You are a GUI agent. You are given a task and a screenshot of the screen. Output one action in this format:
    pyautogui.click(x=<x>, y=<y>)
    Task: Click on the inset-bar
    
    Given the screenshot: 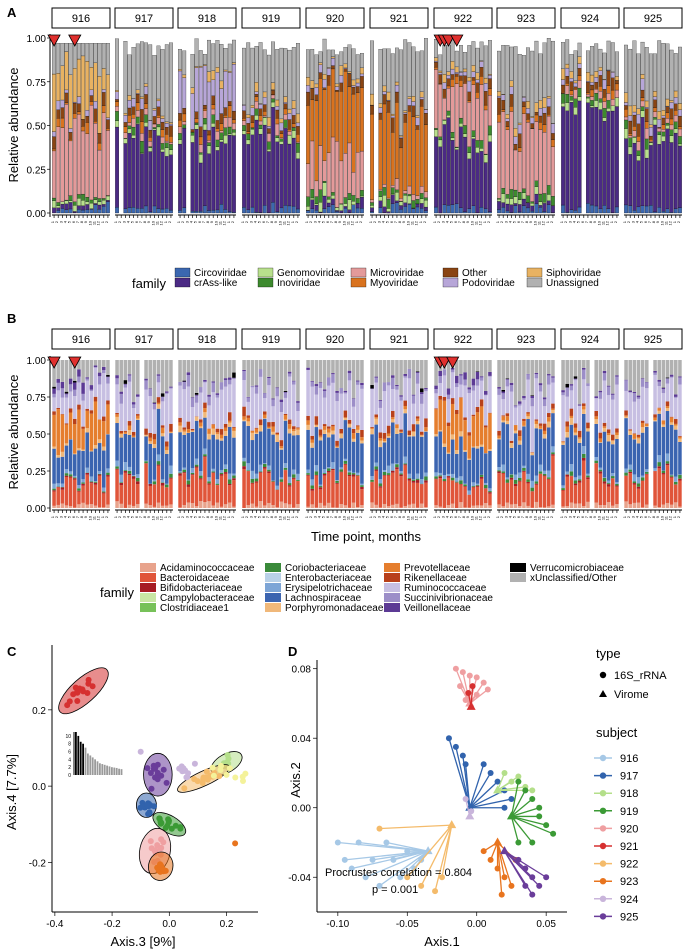 What is the action you would take?
    pyautogui.click(x=90, y=765)
    